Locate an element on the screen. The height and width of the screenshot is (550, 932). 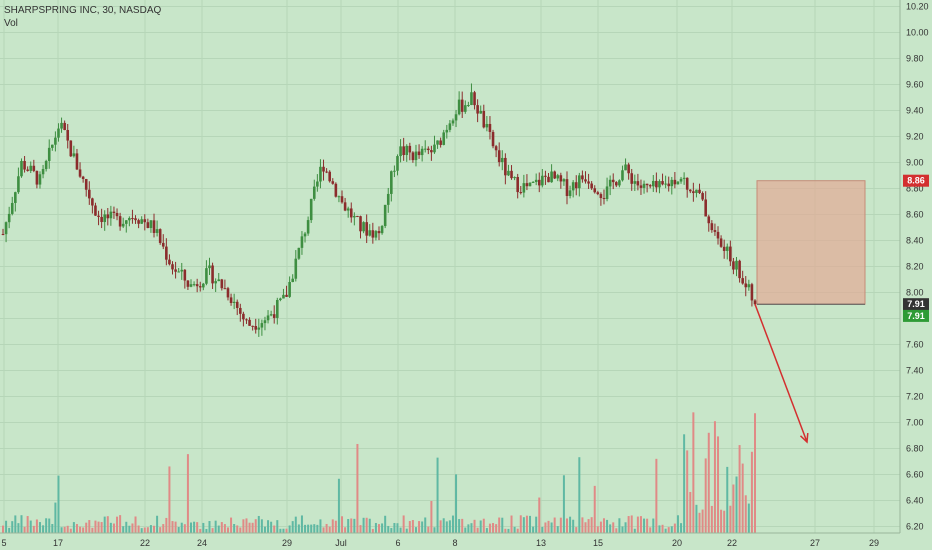
y-tick-label: 8.60 is located at coordinates (915, 215).